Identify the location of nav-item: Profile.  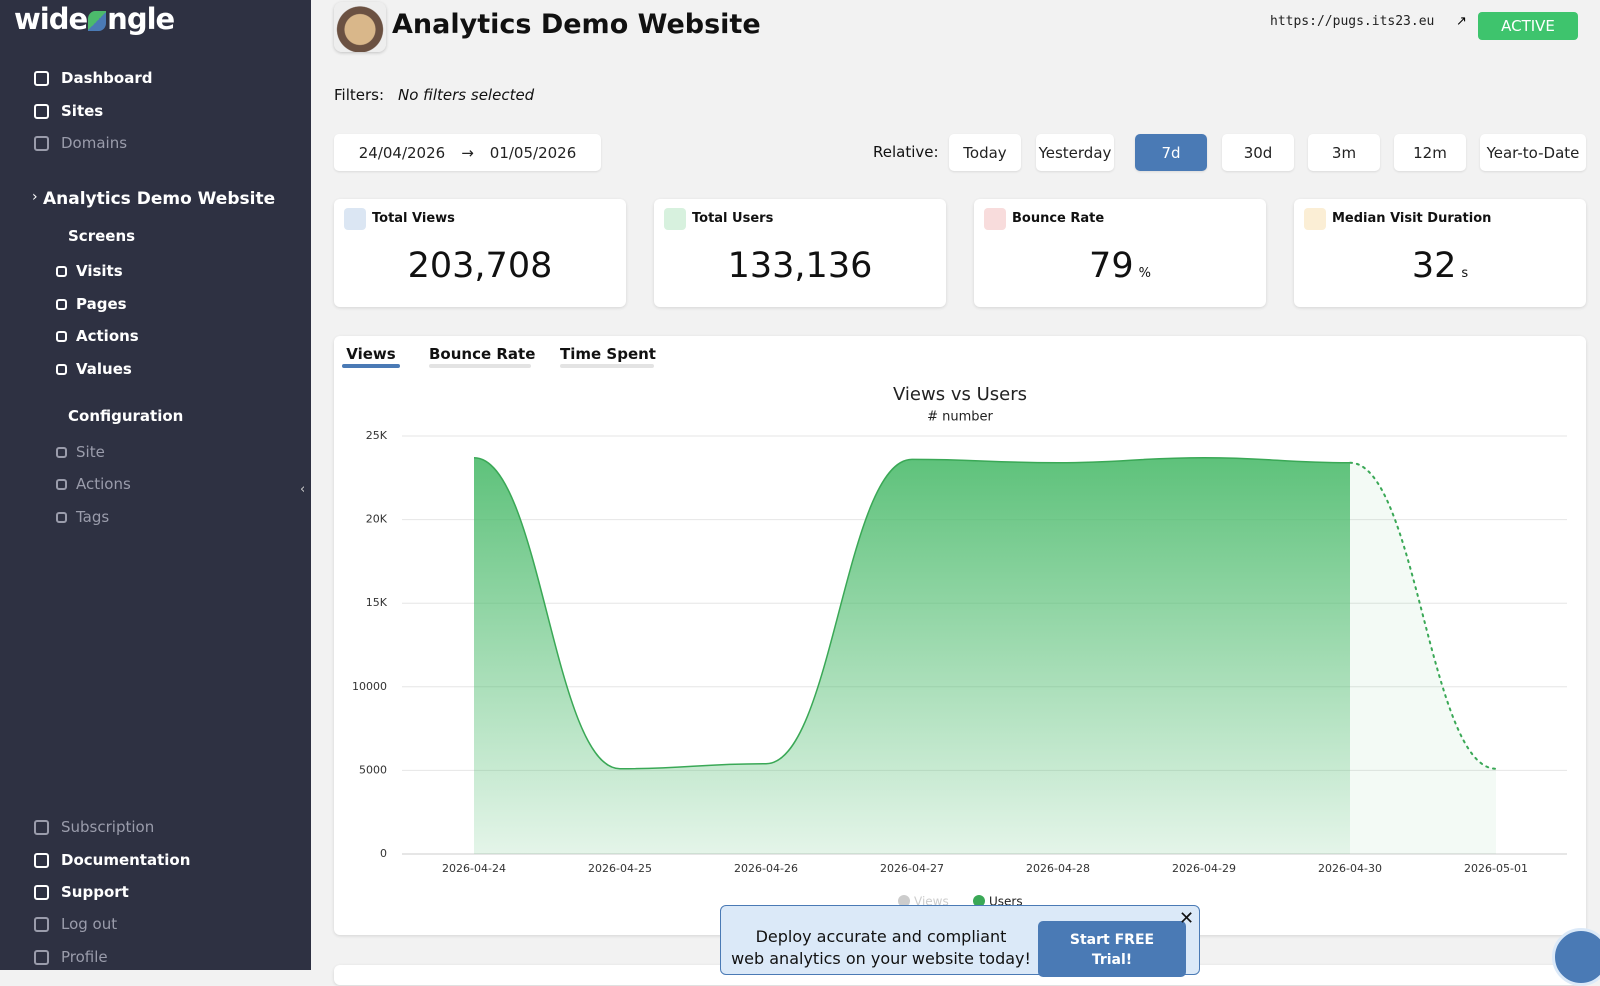
(84, 957).